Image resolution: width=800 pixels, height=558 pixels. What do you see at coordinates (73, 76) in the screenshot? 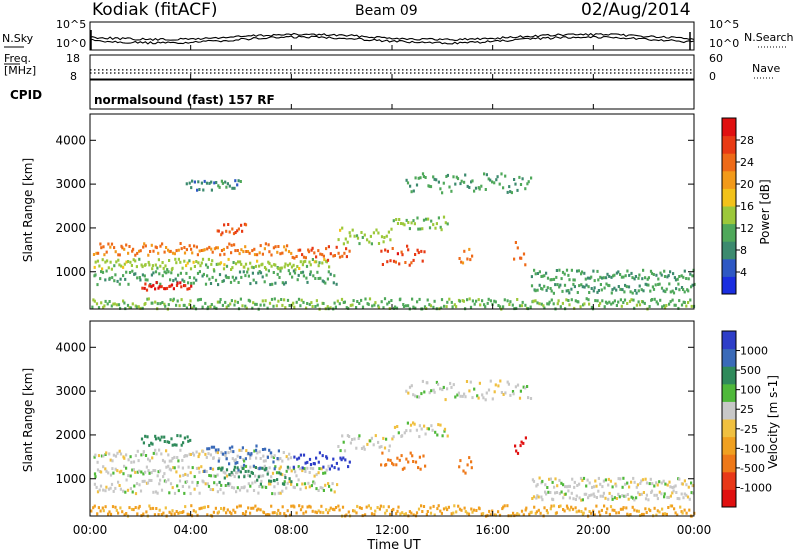
I see `freq-tick-bottom: 8` at bounding box center [73, 76].